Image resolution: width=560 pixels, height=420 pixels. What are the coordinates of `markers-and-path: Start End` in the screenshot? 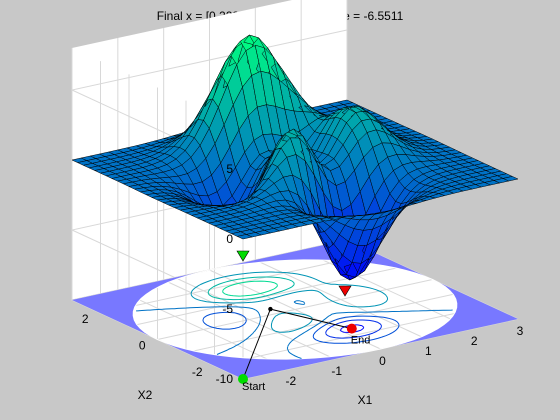 It's located at (303, 321).